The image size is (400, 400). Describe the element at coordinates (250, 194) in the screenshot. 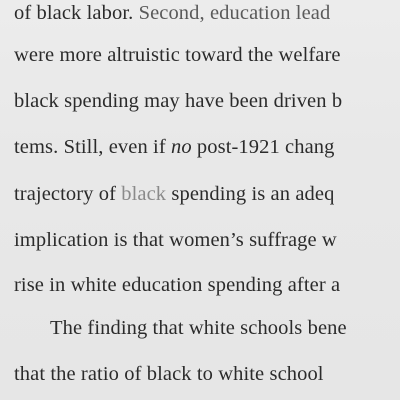

I see `text-segment: spending is an adeq` at that location.